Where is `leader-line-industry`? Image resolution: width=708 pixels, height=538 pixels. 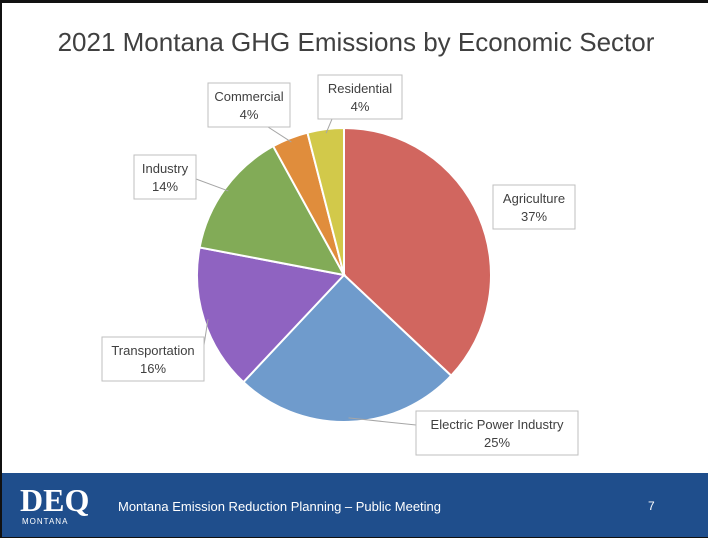 leader-line-industry is located at coordinates (212, 185).